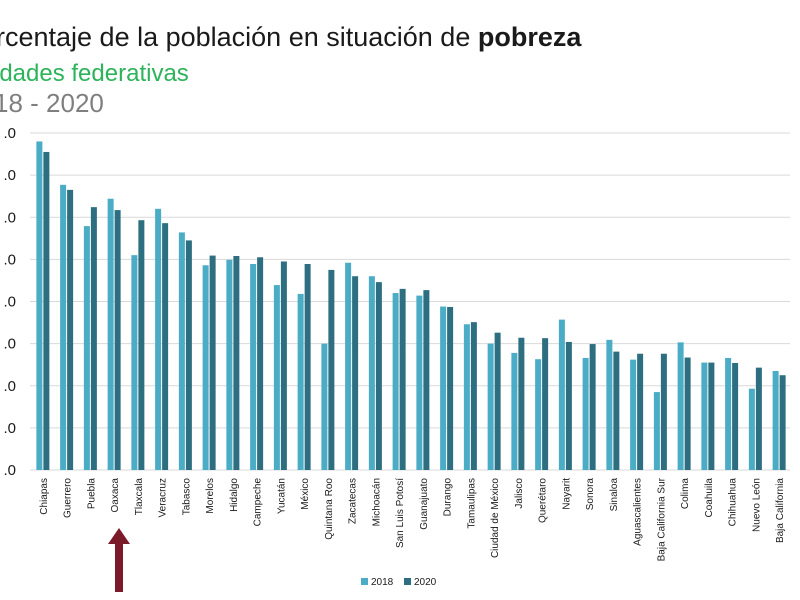 The image size is (800, 600). I want to click on chart-years: 18 - 2020, so click(52, 103).